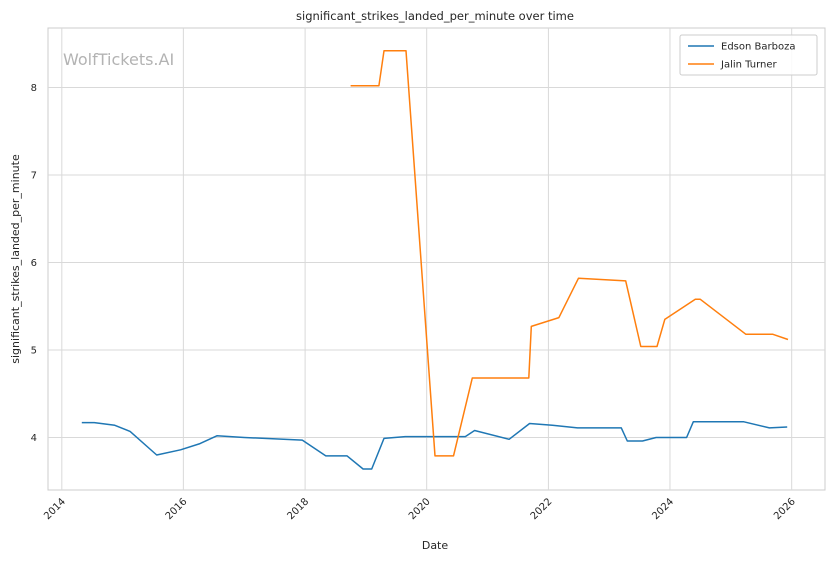  Describe the element at coordinates (118, 59) in the screenshot. I see `watermark: WolfTickets.AI` at that location.